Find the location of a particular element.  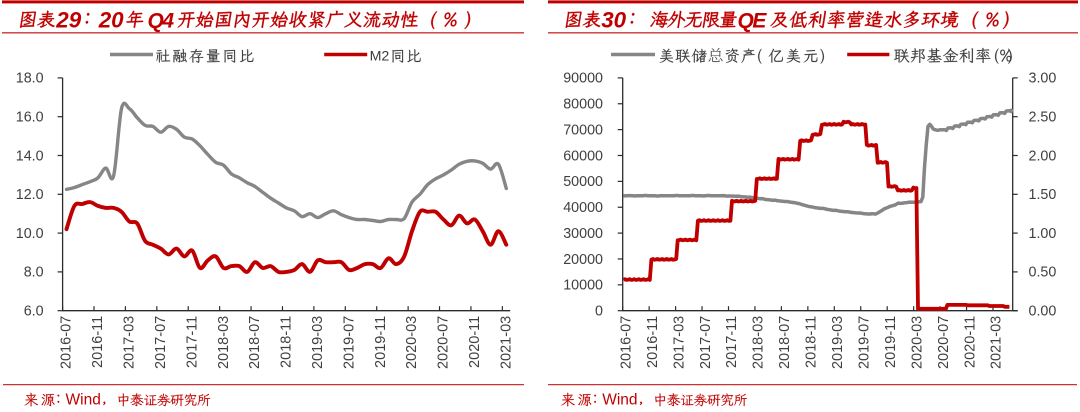

svg-text: 20 is located at coordinates (111, 19).